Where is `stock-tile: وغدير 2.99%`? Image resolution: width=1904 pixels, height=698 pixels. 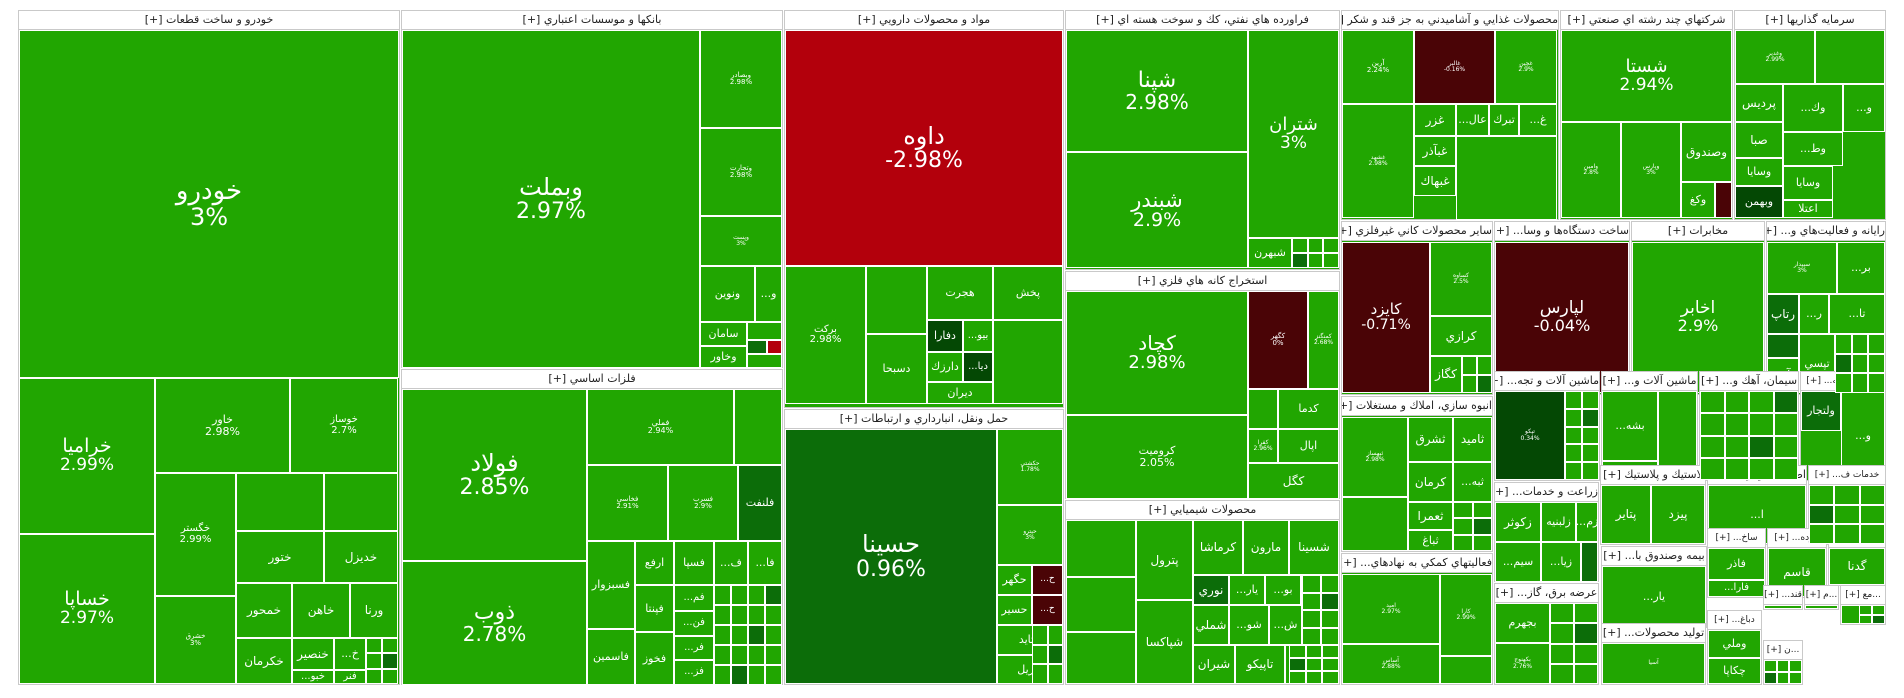
stock-tile: وغدير 2.99% is located at coordinates (1775, 57).